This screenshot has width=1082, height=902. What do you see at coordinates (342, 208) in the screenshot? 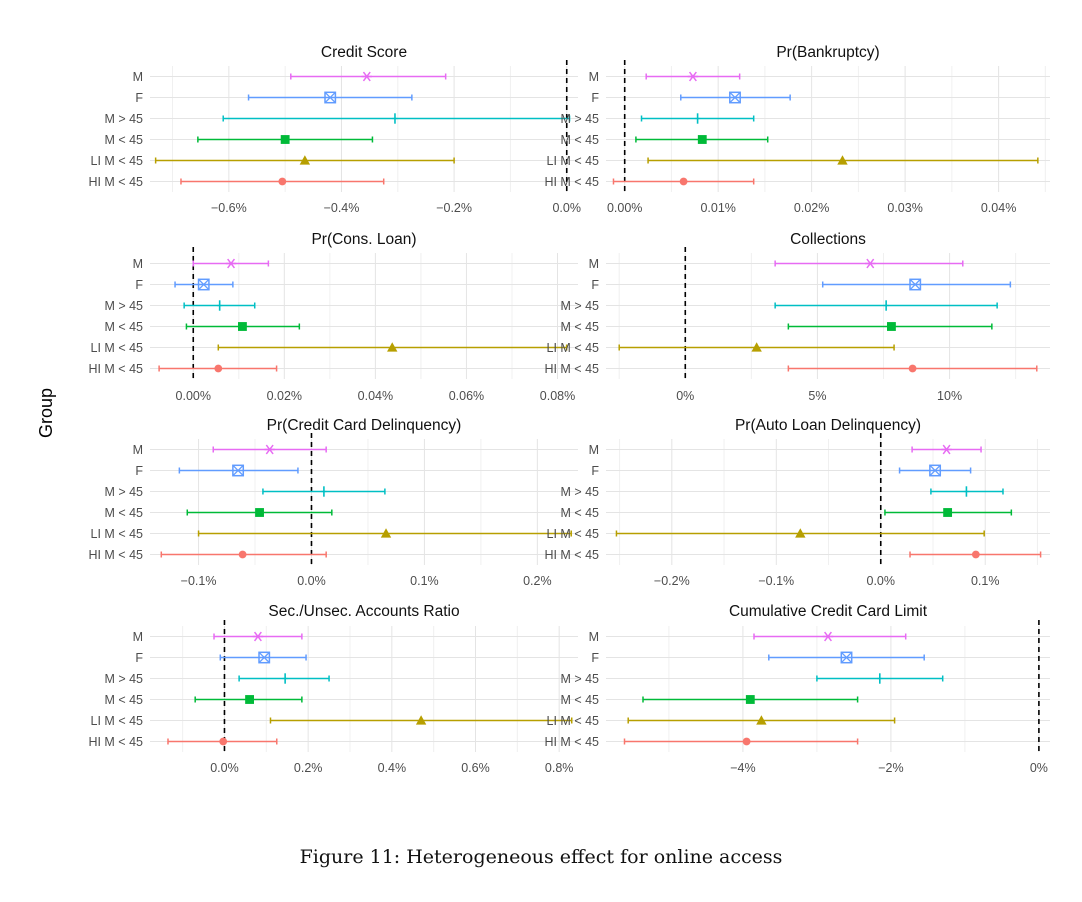
I see `x-tick-label: −0.4%` at bounding box center [342, 208].